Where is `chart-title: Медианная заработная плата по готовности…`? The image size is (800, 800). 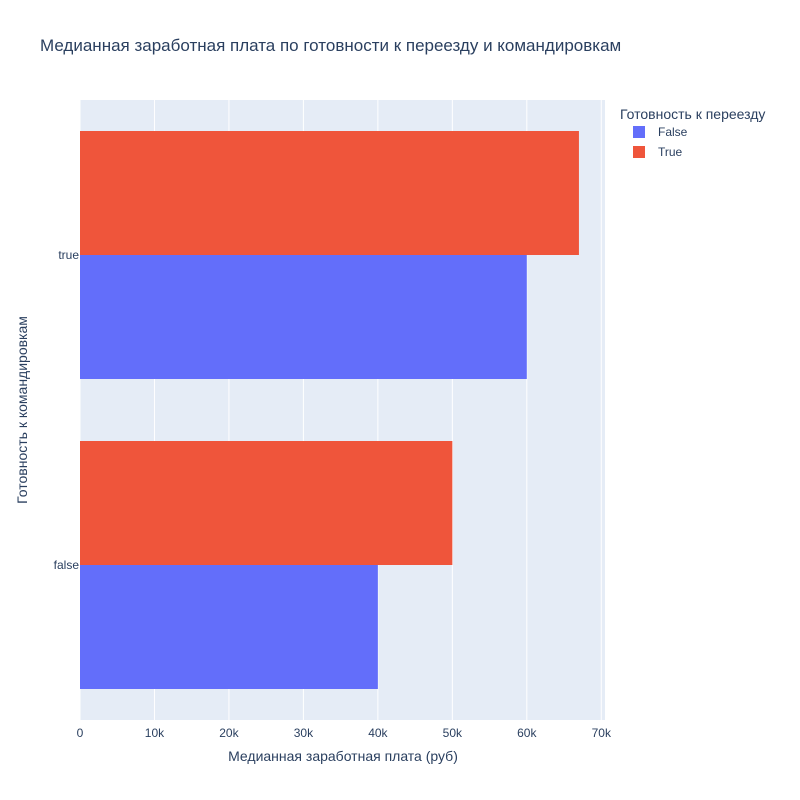 chart-title: Медианная заработная плата по готовности… is located at coordinates (330, 45).